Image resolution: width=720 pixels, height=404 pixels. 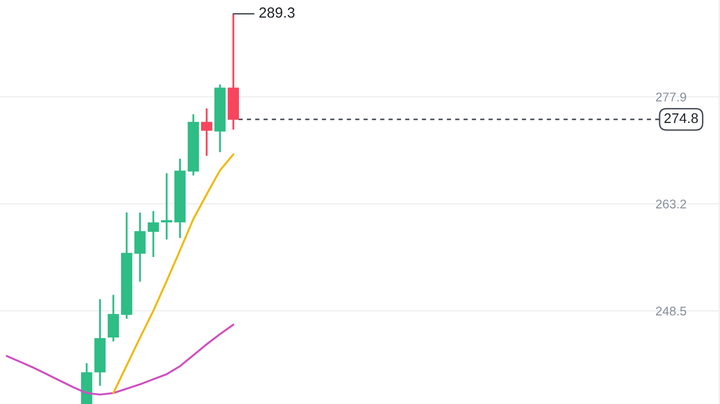 I want to click on annotation: 289.3, so click(x=277, y=12).